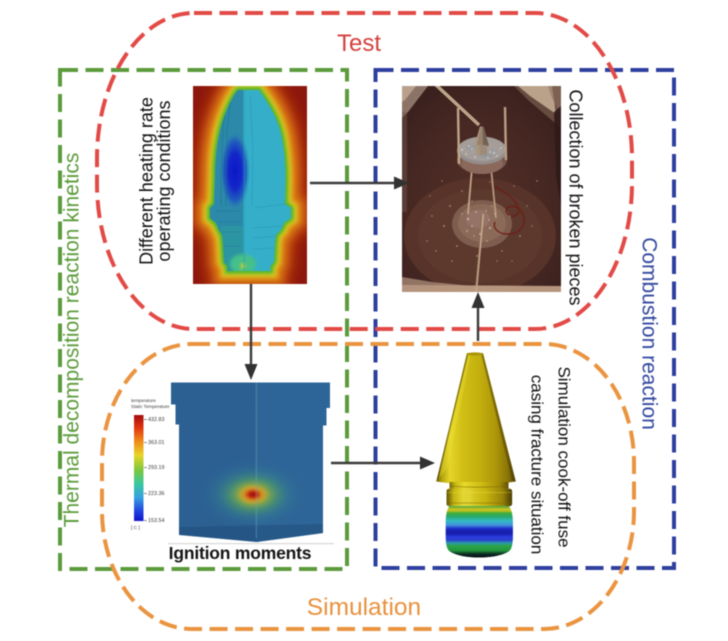  Describe the element at coordinates (72, 340) in the screenshot. I see `svg-text:Thermal decomposition reaction: Thermal decomposition reaction kinetics` at that location.